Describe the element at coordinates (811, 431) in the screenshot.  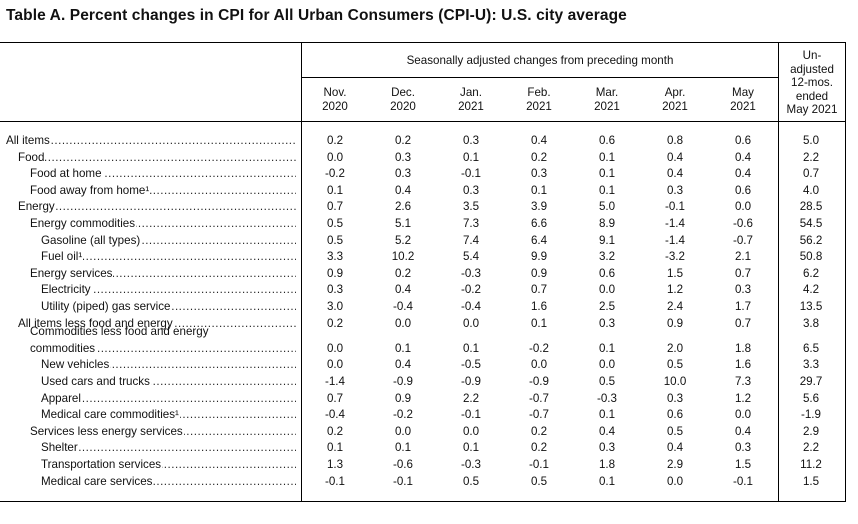
I see `table-cell: 2.9` at that location.